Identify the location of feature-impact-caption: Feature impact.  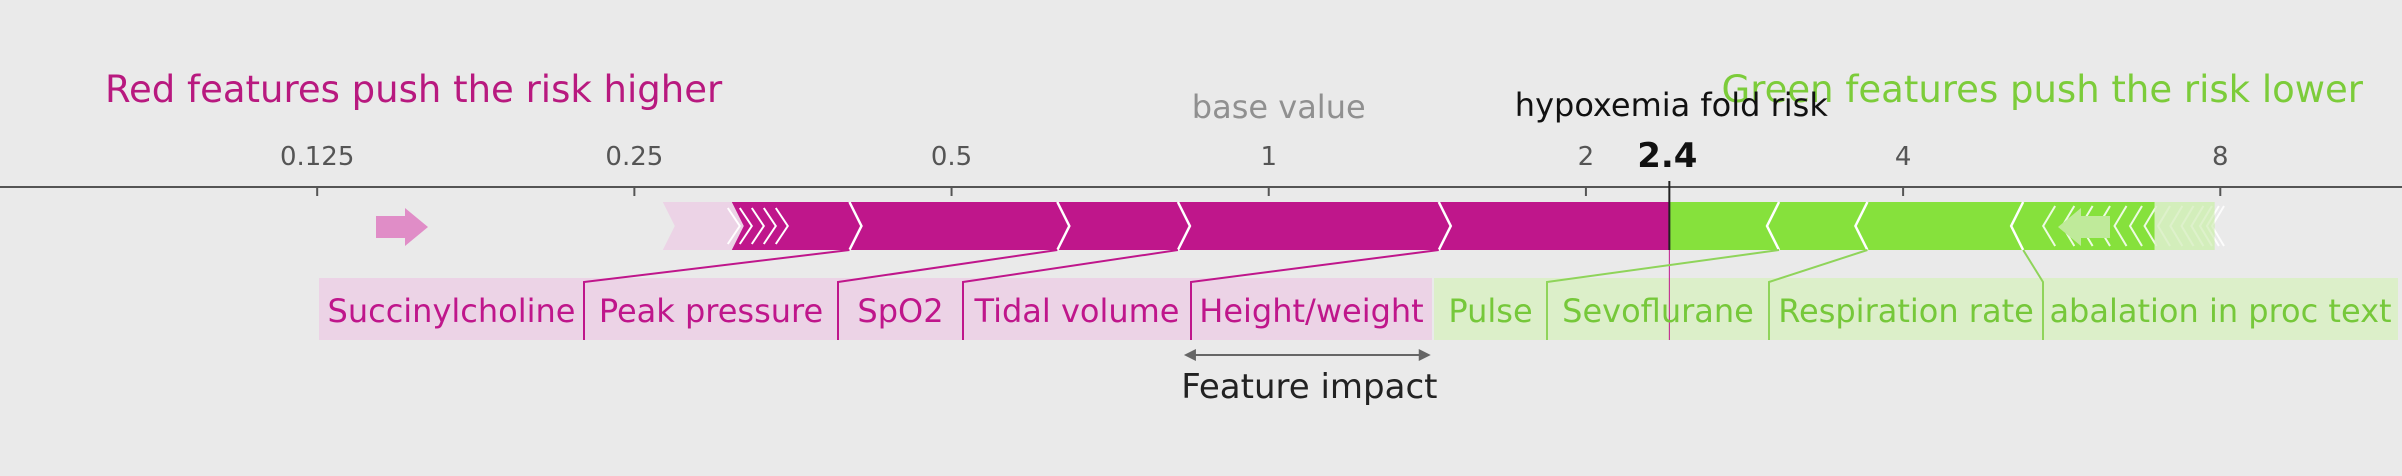
(1309, 387).